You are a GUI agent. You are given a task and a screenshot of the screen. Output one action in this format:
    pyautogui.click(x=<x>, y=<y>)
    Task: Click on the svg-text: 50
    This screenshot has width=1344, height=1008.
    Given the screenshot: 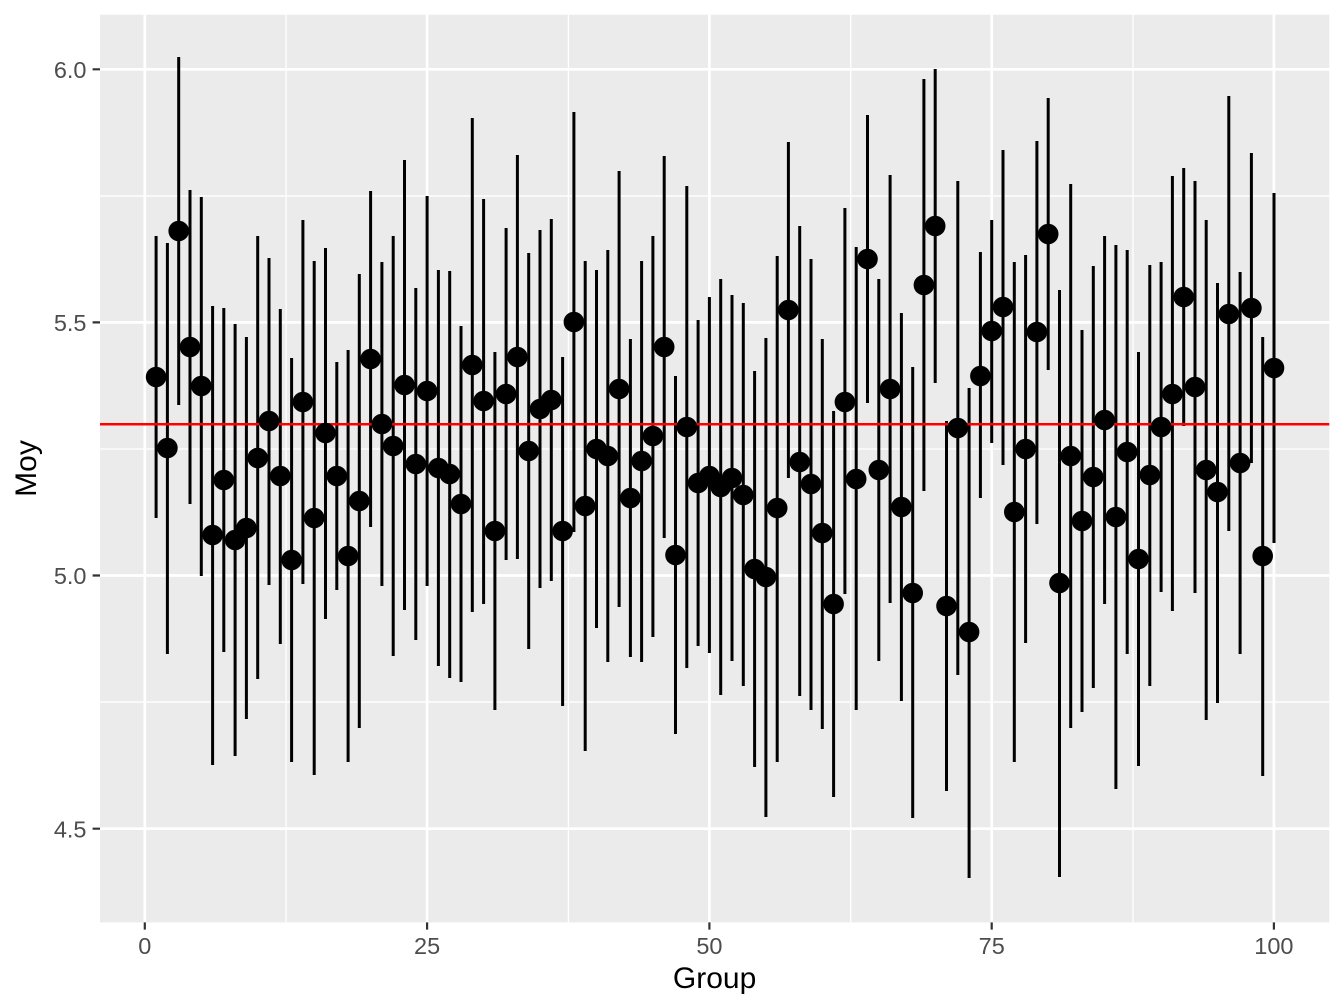 What is the action you would take?
    pyautogui.click(x=709, y=946)
    